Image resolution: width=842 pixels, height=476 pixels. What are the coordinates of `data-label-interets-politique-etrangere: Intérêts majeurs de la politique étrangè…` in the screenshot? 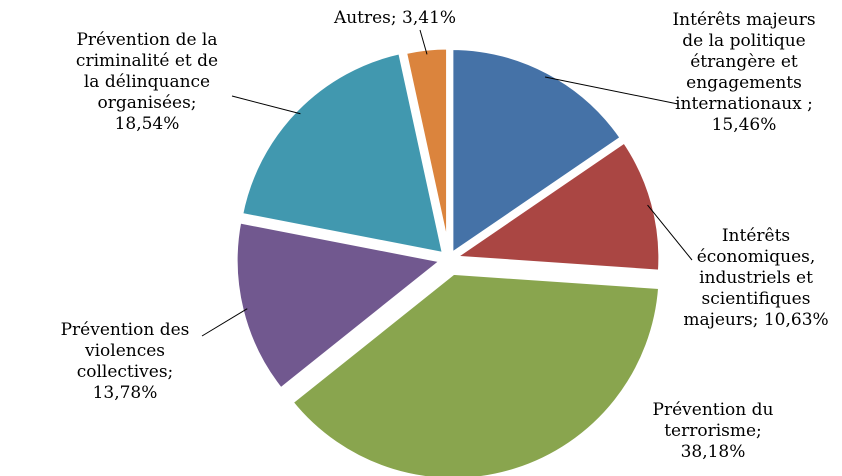 It's located at (744, 72).